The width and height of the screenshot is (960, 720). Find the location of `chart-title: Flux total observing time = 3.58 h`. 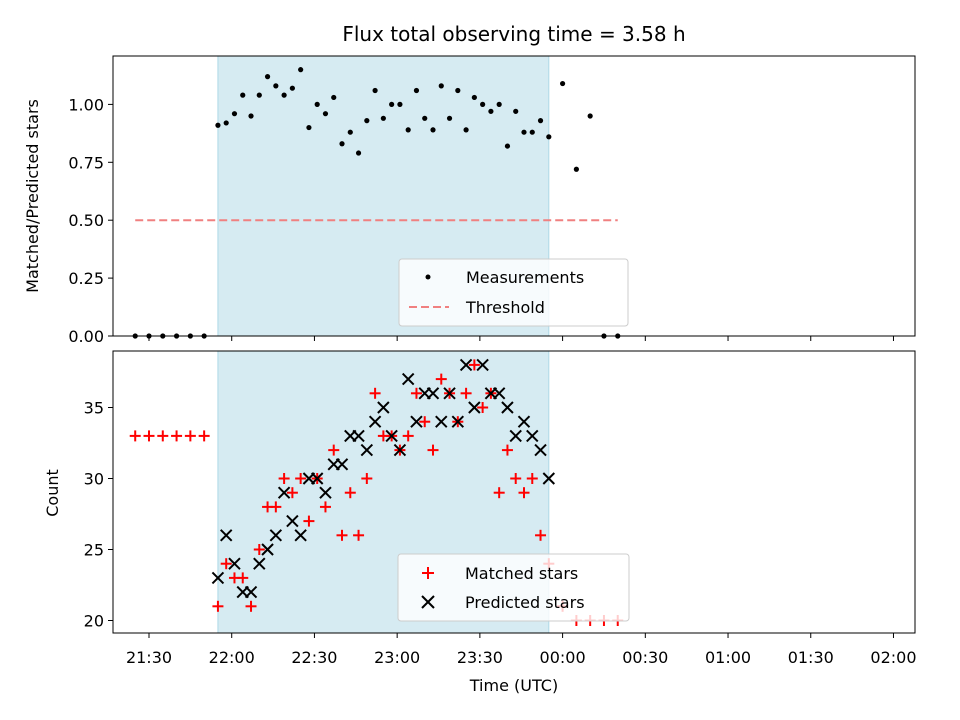

chart-title: Flux total observing time = 3.58 h is located at coordinates (513, 34).